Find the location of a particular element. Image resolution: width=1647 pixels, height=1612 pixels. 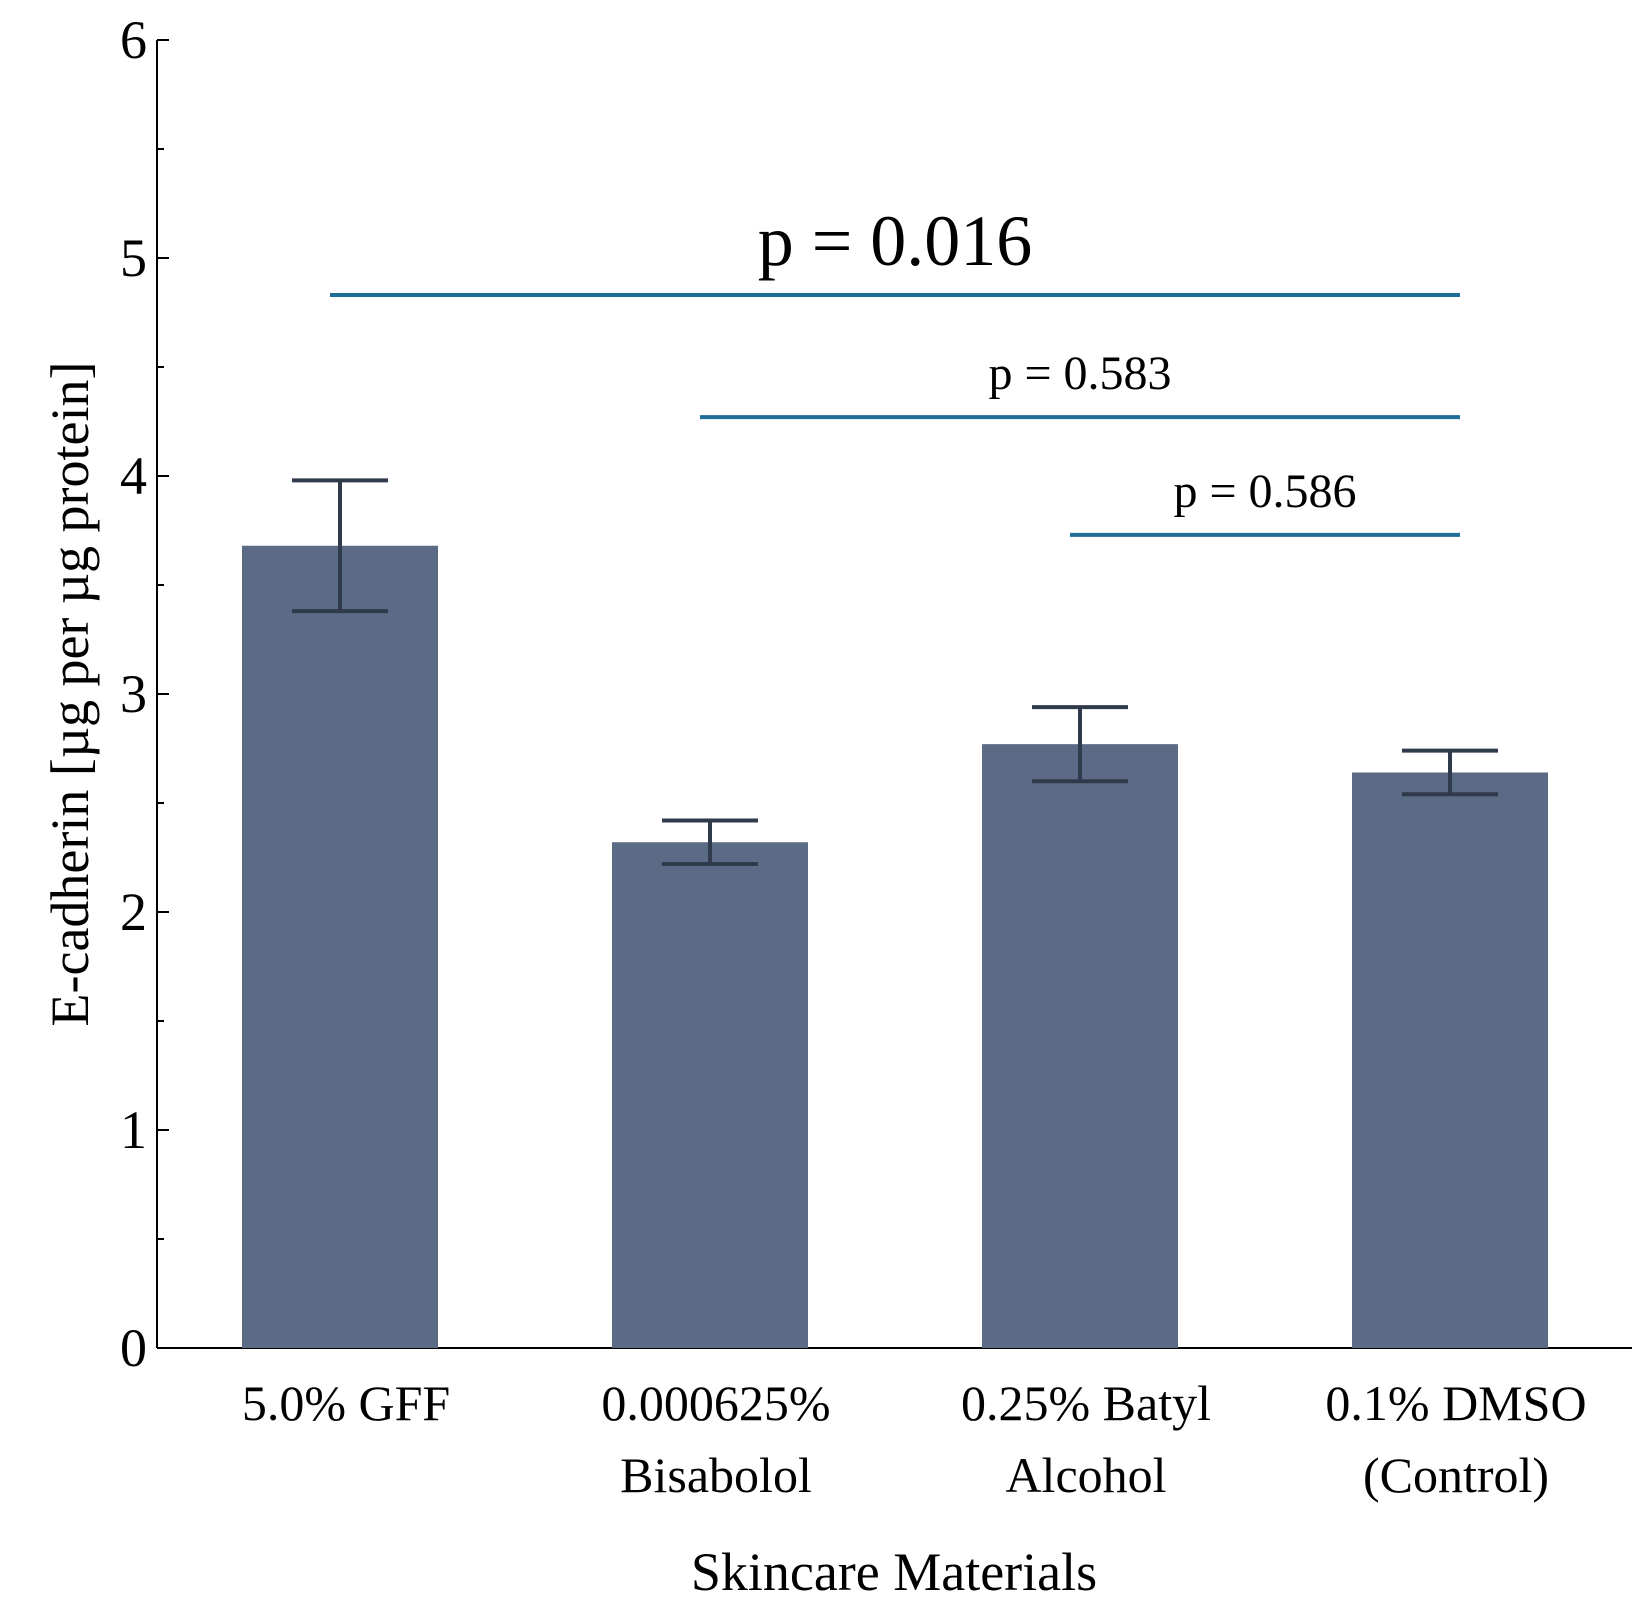

x-category-label: 5.0% GFF is located at coordinates (346, 1403).